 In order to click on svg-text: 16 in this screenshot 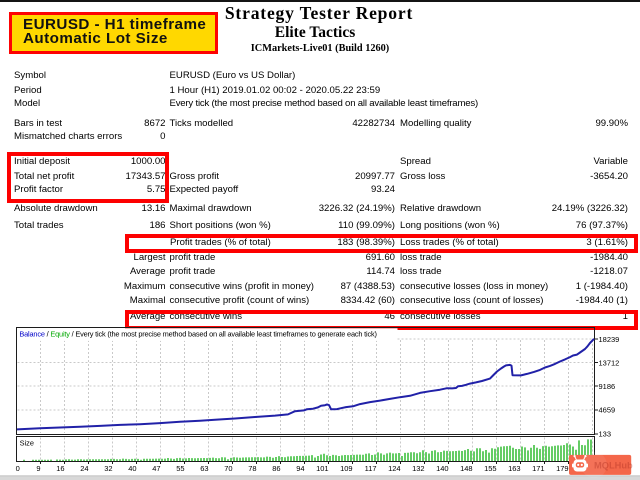, I will do `click(60, 468)`.